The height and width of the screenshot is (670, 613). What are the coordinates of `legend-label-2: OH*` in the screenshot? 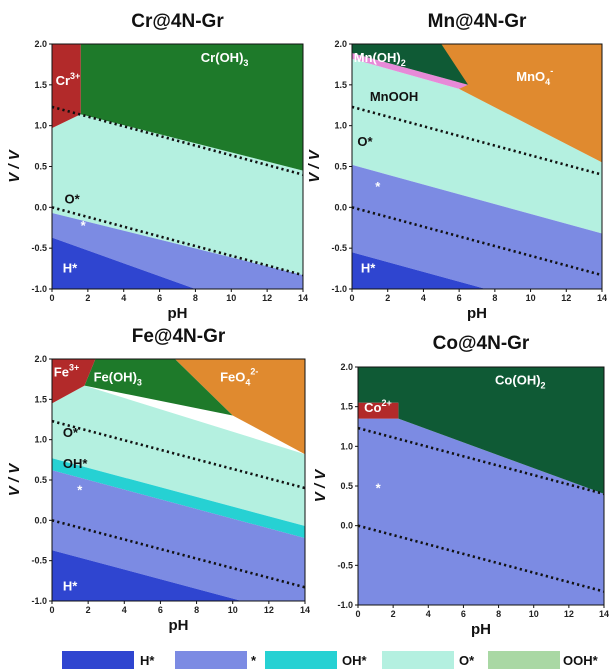 It's located at (355, 660).